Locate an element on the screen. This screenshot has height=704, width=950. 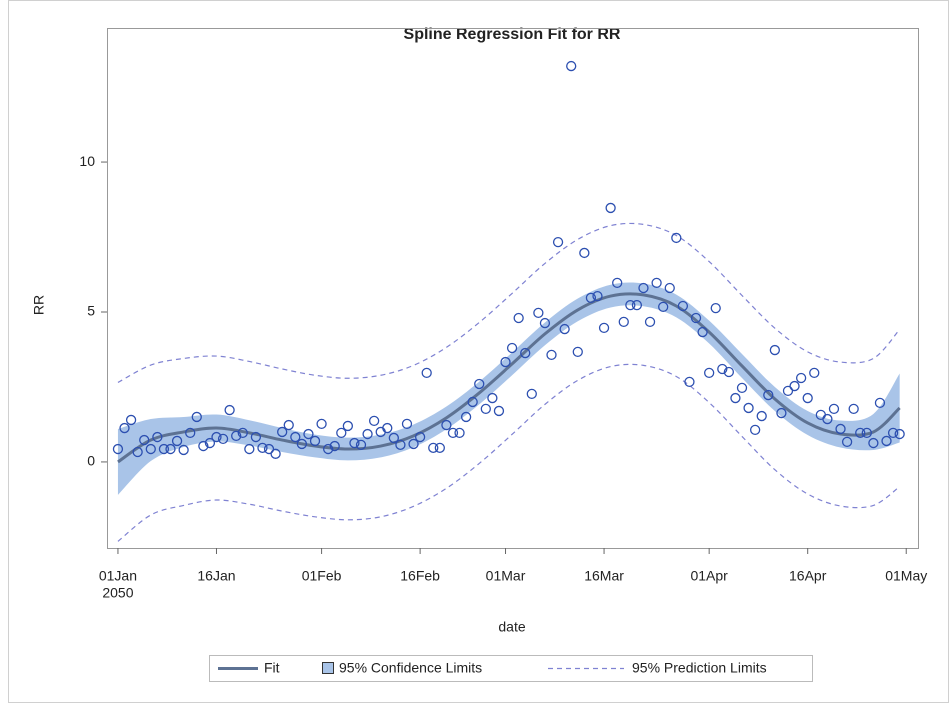
legend-label: 95% Confidence Limits is located at coordinates (410, 668).